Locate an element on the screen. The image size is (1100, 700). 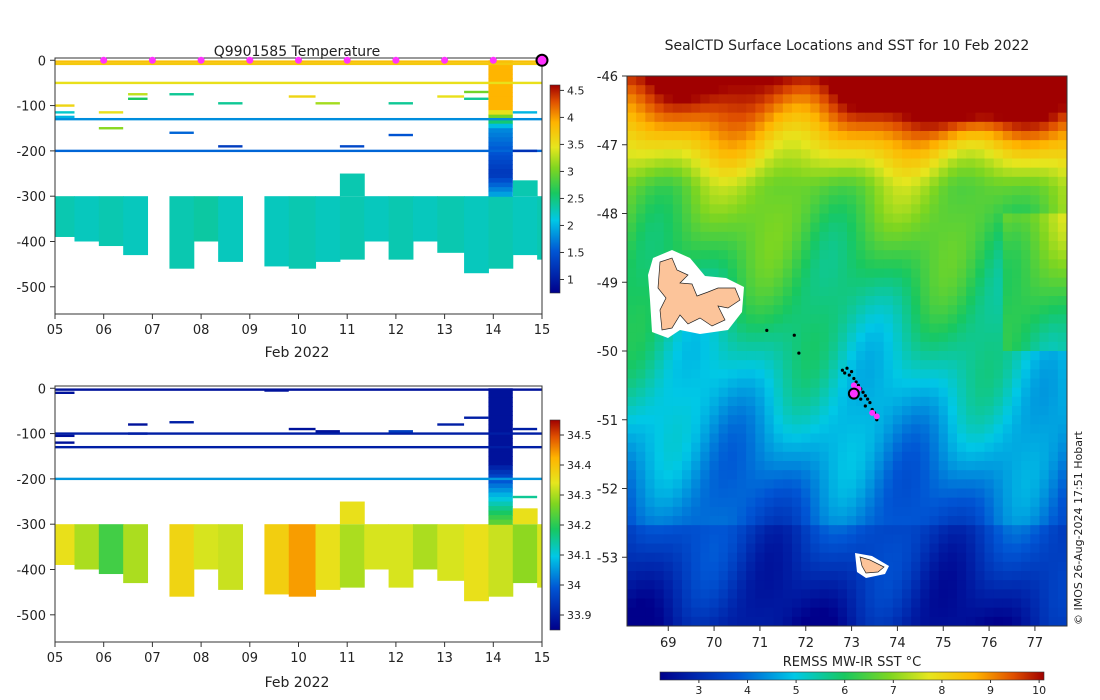
shallow-sample-line is located at coordinates (138, 424).